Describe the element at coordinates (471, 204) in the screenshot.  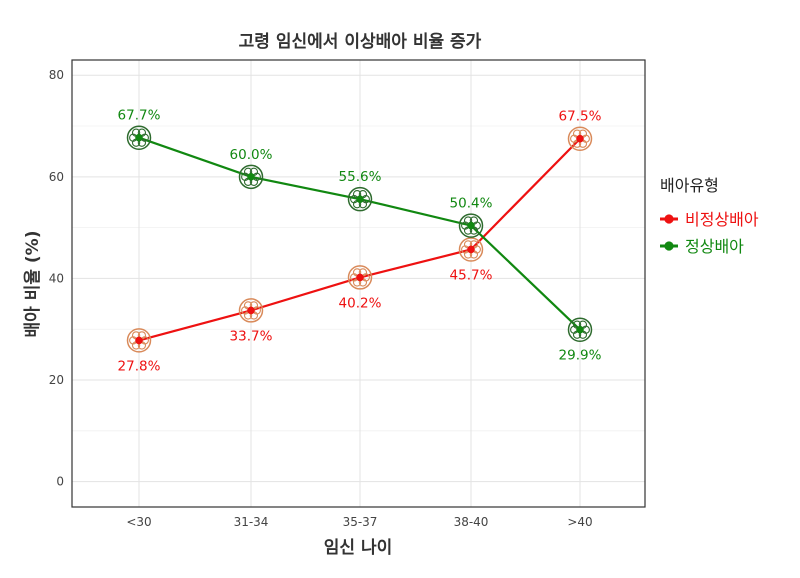
I see `data-label: 50.4%` at that location.